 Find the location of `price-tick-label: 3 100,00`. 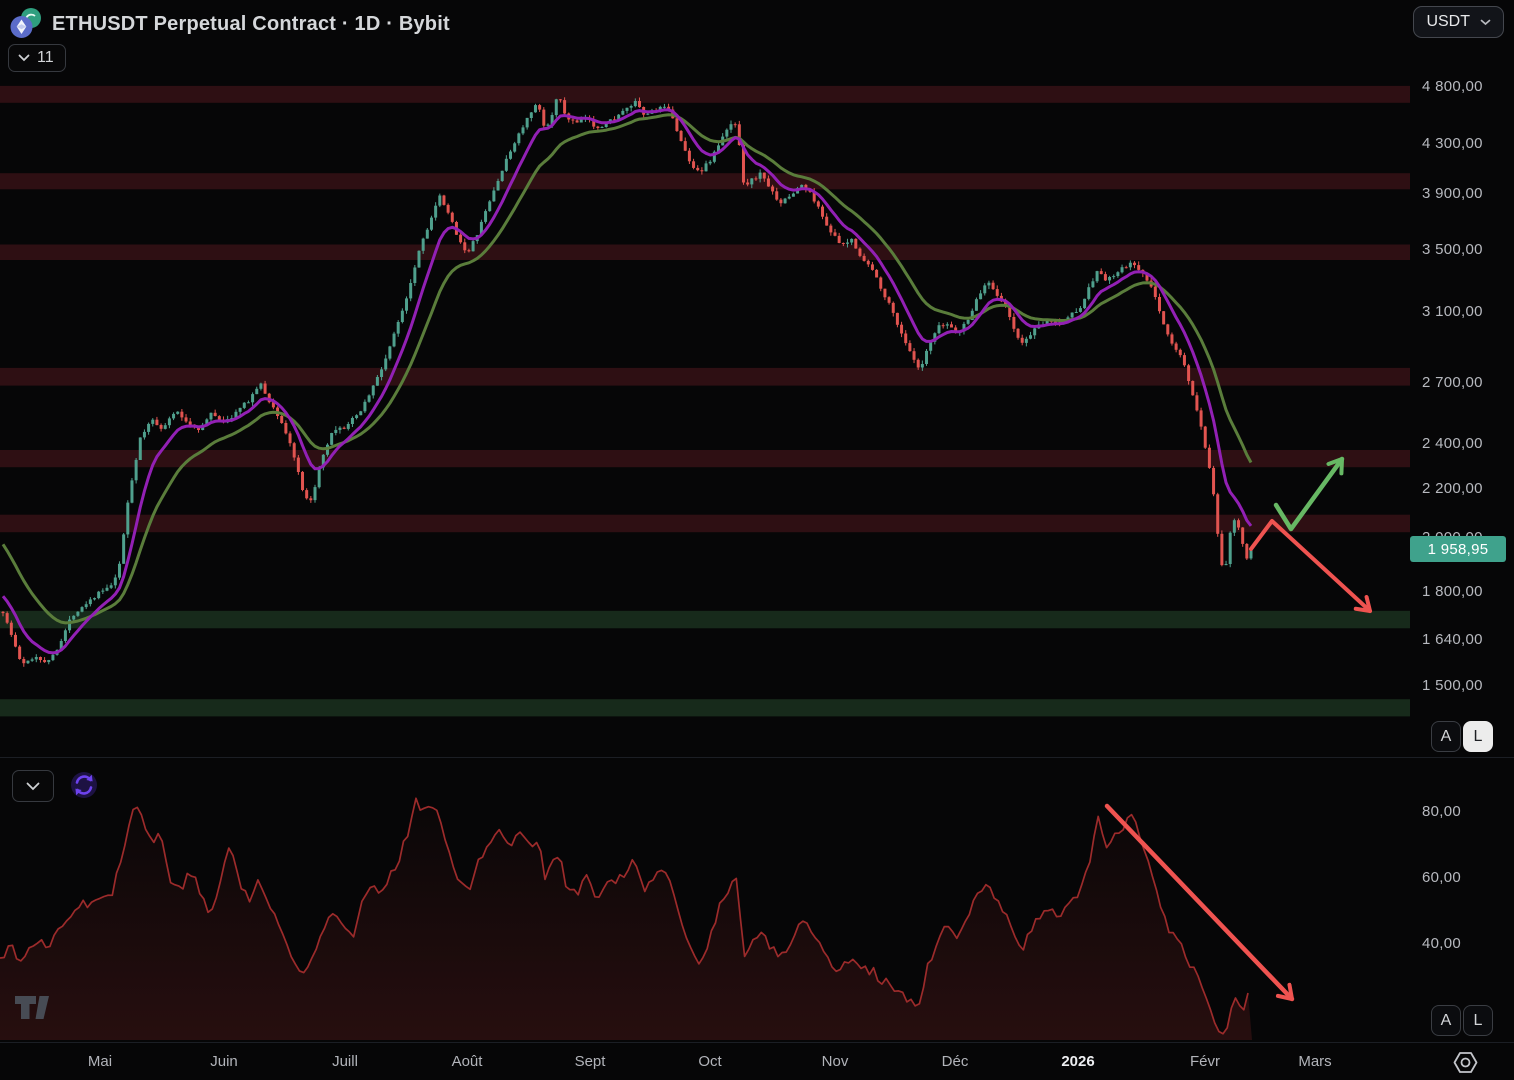

price-tick-label: 3 100,00 is located at coordinates (1452, 311).